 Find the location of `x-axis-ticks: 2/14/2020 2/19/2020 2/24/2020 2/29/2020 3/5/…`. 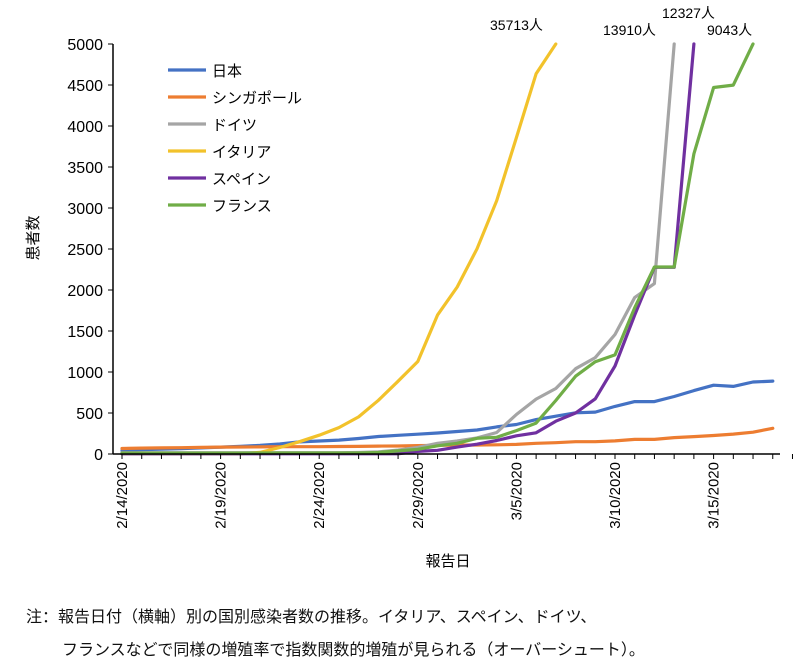

x-axis-ticks: 2/14/2020 2/19/2020 2/24/2020 2/29/2020 3/5/… is located at coordinates (453, 491).